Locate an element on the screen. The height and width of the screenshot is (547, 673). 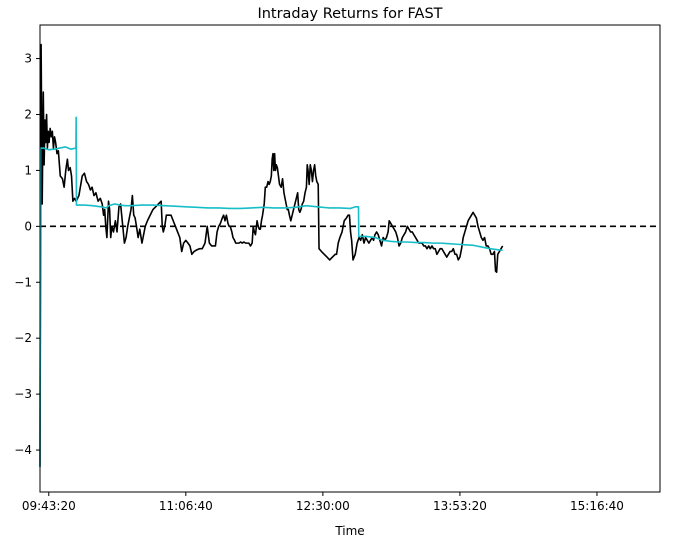
x-axis: 09:43:20 11:06:40 12:30:00 13:53:20 15:16:40 is located at coordinates (323, 502).